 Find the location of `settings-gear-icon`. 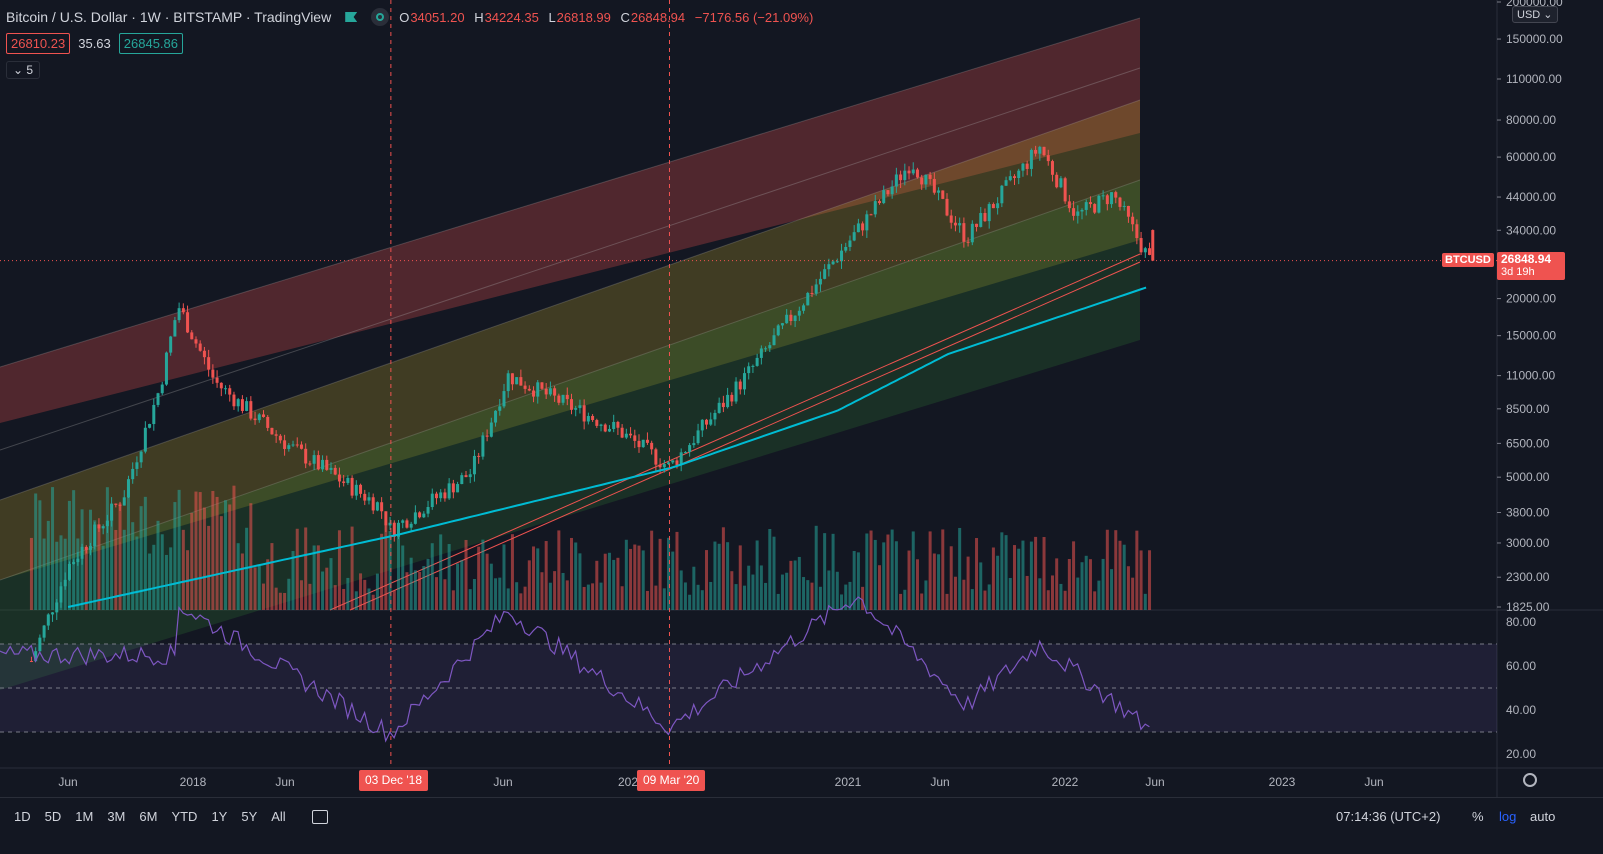

settings-gear-icon is located at coordinates (1530, 780).